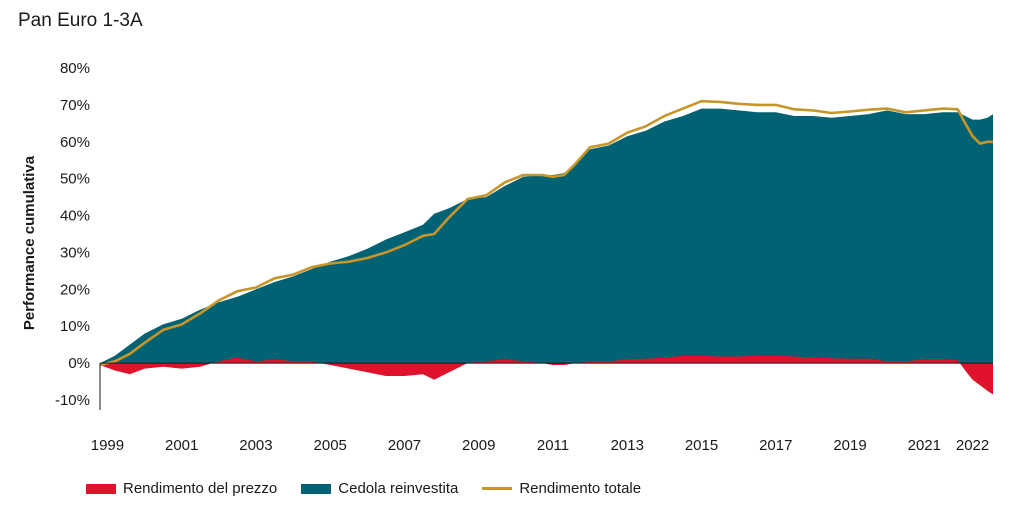 The height and width of the screenshot is (524, 1020). Describe the element at coordinates (75, 179) in the screenshot. I see `y-tick-label: 50%` at that location.